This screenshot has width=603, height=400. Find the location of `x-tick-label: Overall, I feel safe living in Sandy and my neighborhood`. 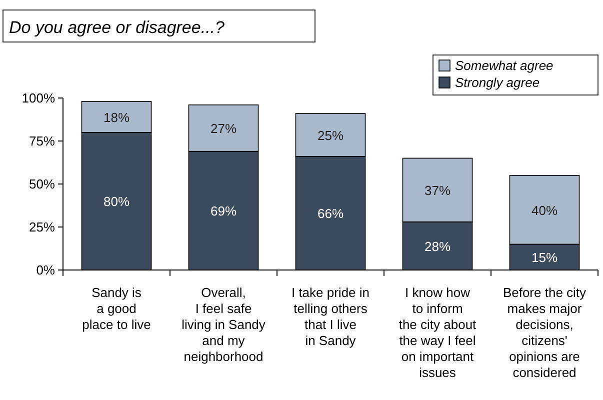

x-tick-label: Overall, I feel safe living in Sandy and my neighborhood is located at coordinates (224, 324).